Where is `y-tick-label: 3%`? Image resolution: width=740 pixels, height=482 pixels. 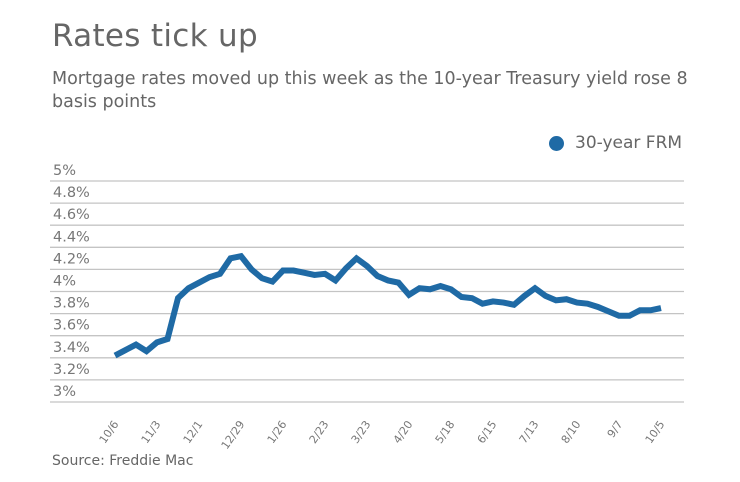
y-tick-label: 3% is located at coordinates (64, 392).